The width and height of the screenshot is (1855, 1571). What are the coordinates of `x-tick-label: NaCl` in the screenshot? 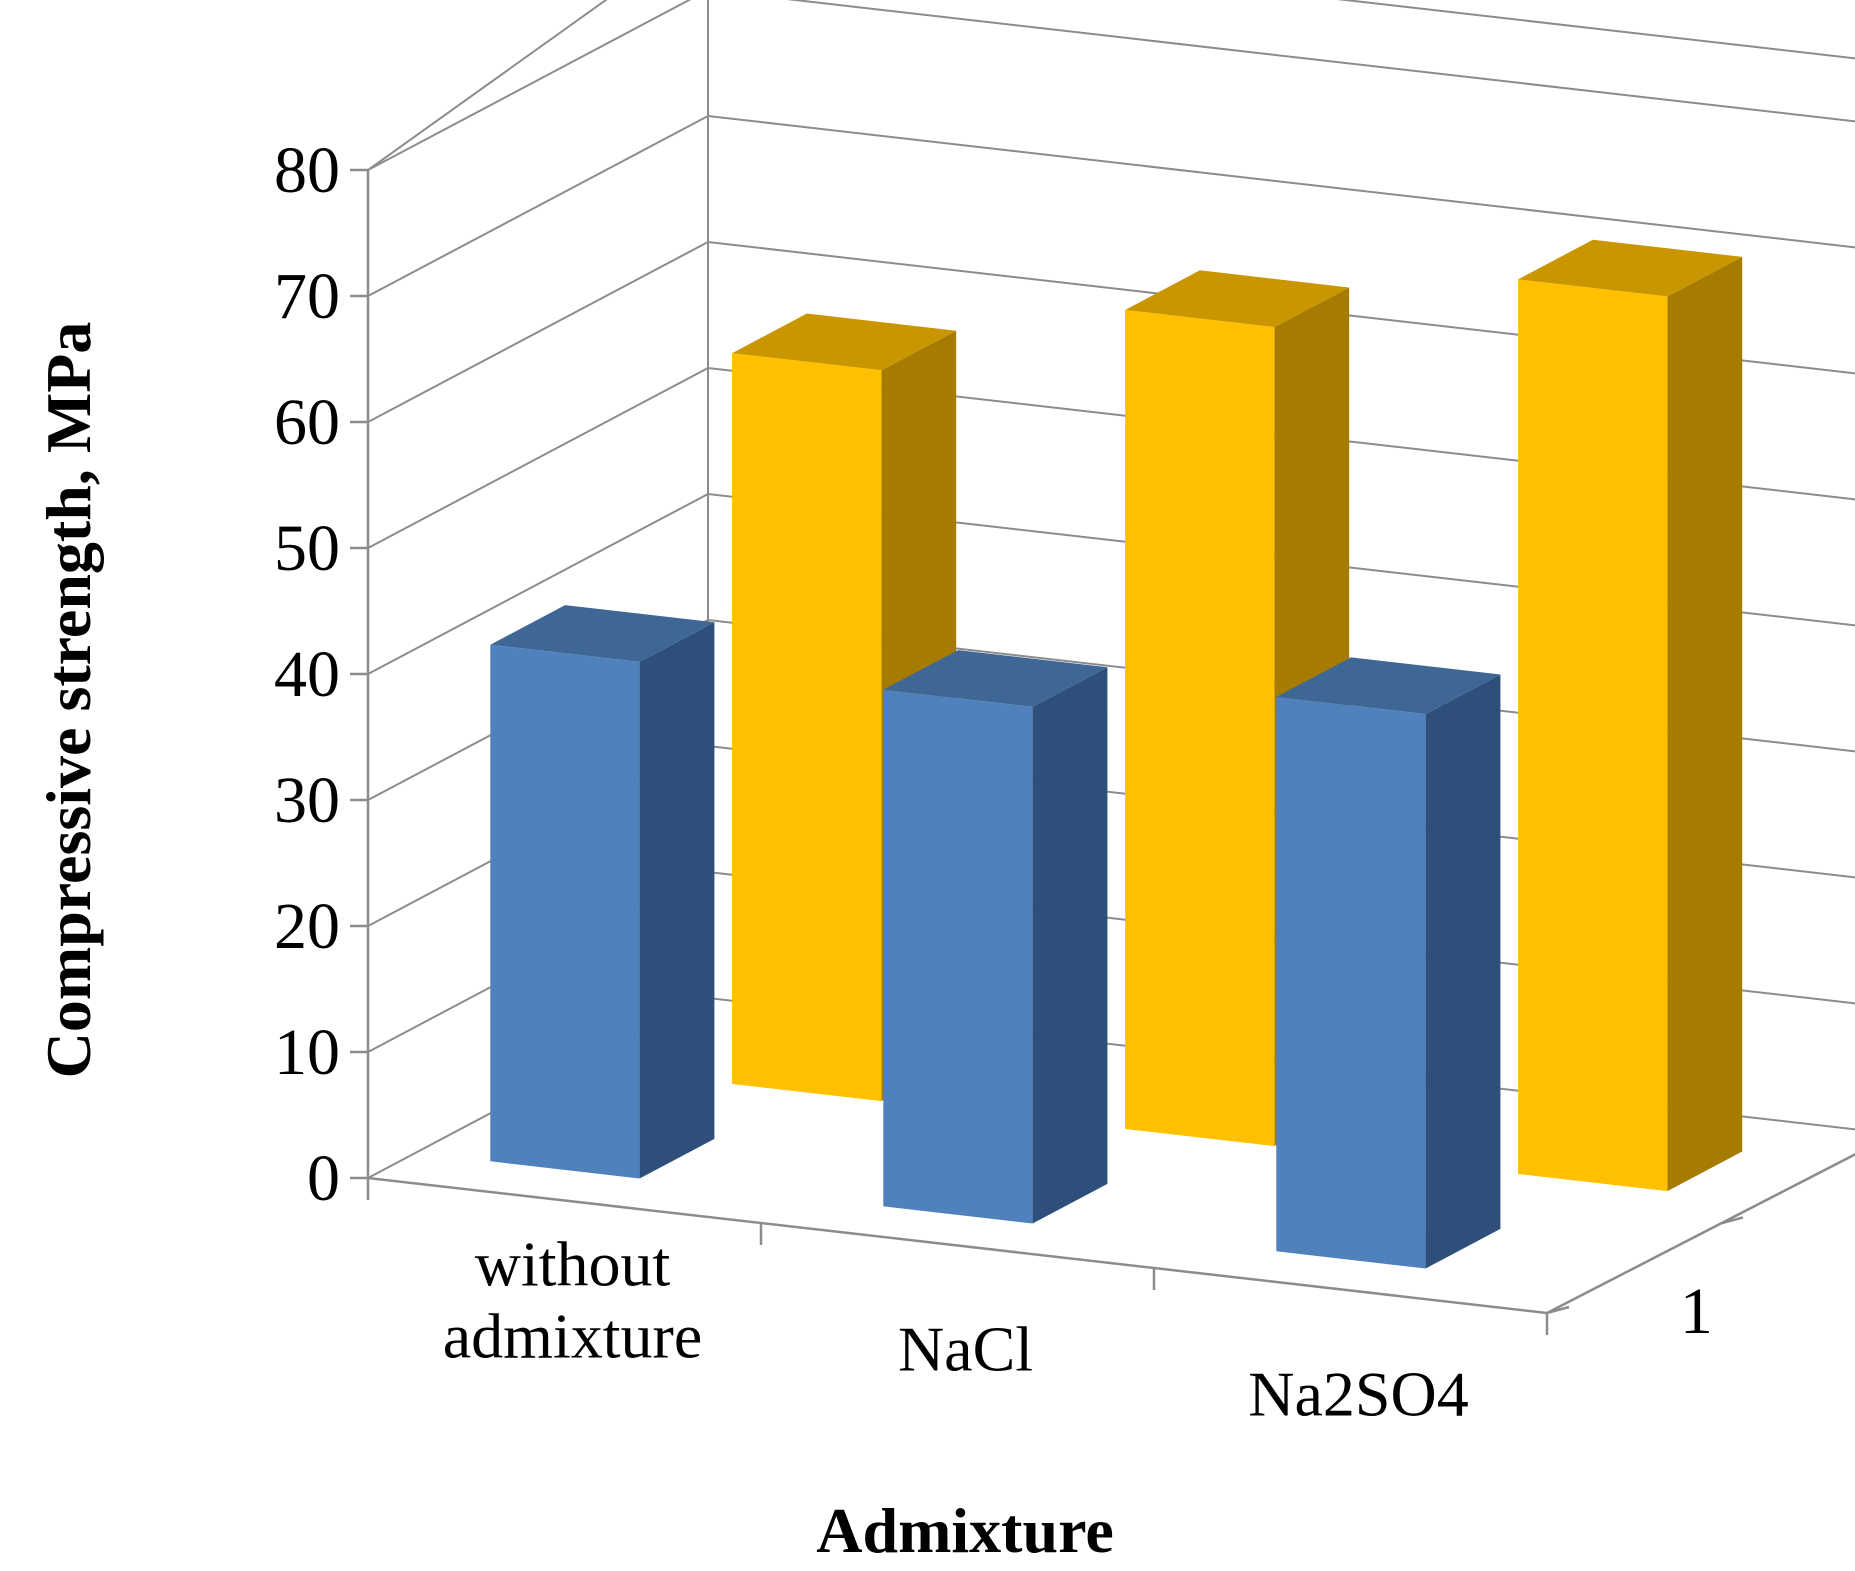 It's located at (965, 1349).